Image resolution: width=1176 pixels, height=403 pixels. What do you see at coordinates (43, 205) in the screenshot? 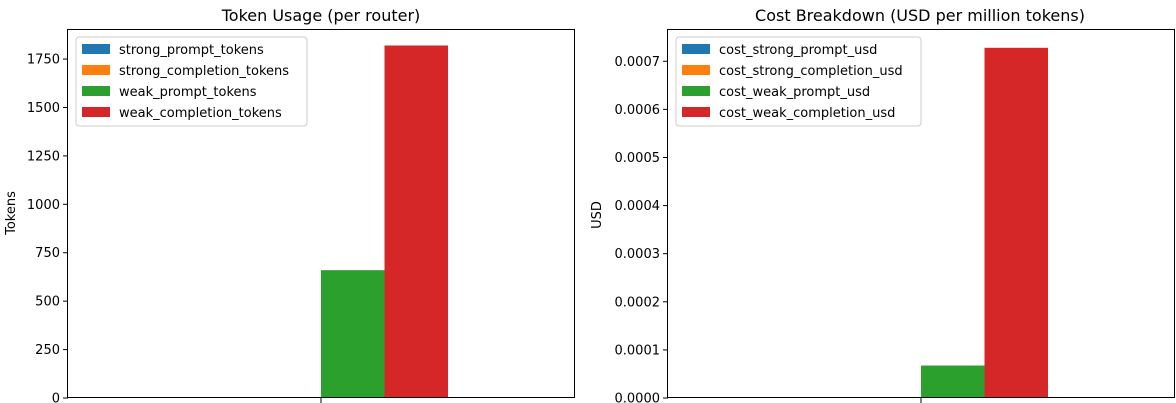
I see `y-tick-label: 1000` at bounding box center [43, 205].